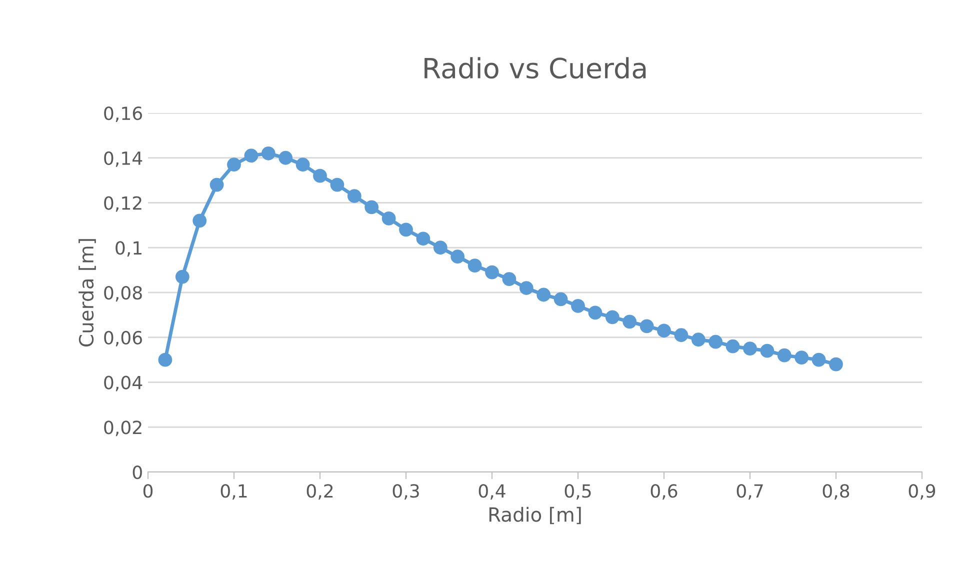  Describe the element at coordinates (535, 68) in the screenshot. I see `chart-title: Radio vs Cuerda` at that location.